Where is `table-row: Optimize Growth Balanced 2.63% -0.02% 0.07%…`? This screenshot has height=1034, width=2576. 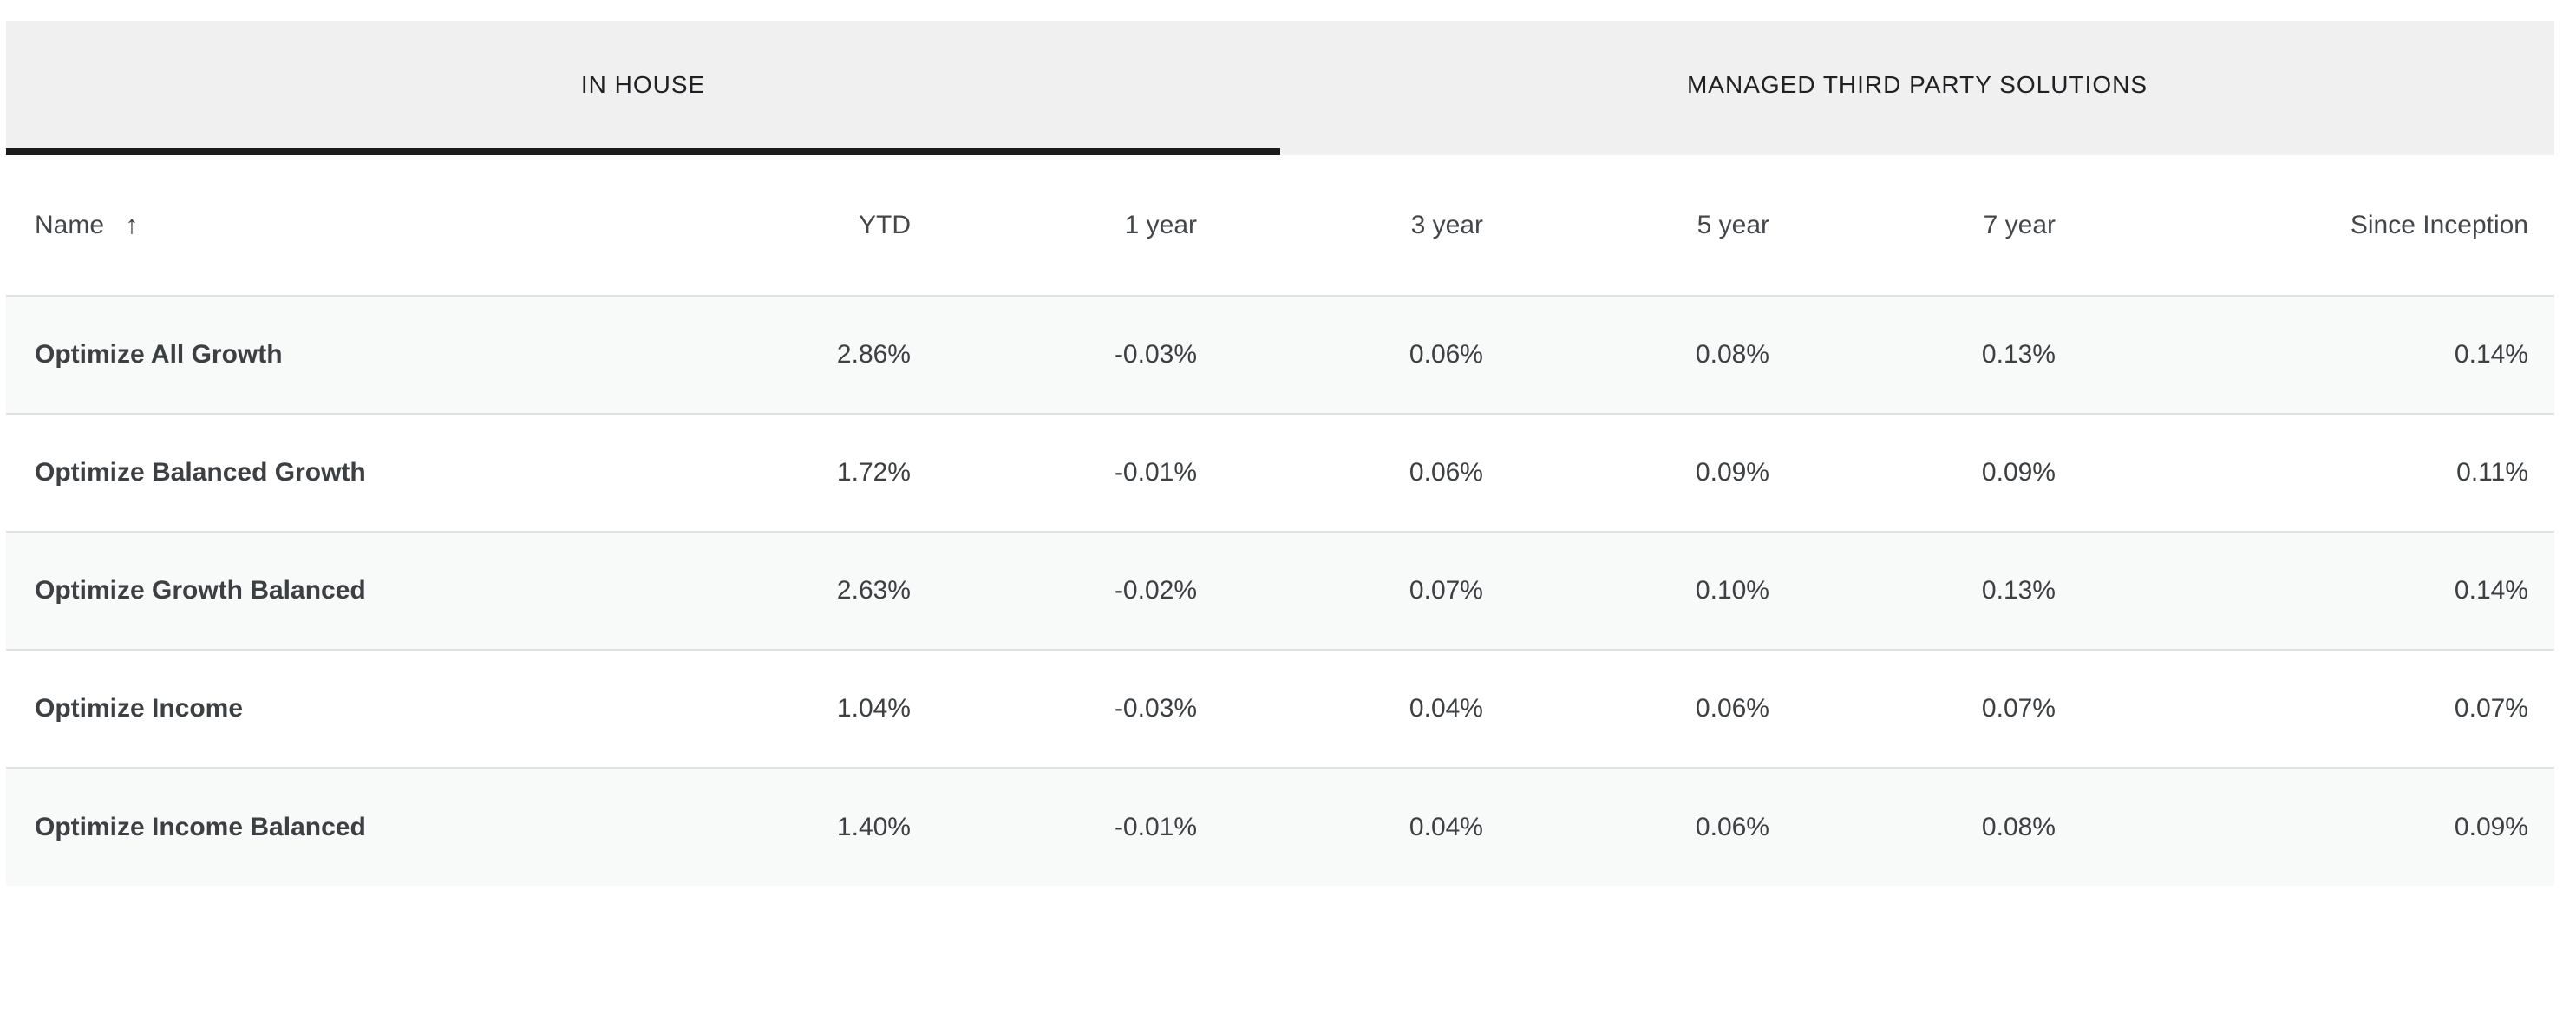
table-row: Optimize Growth Balanced 2.63% -0.02% 0.07%… is located at coordinates (1280, 591).